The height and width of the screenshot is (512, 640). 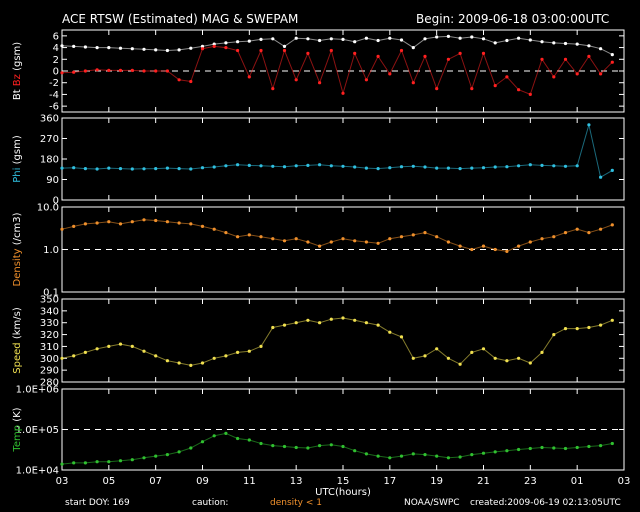 What do you see at coordinates (48, 208) in the screenshot?
I see `y-tick-label: 10.0` at bounding box center [48, 208].